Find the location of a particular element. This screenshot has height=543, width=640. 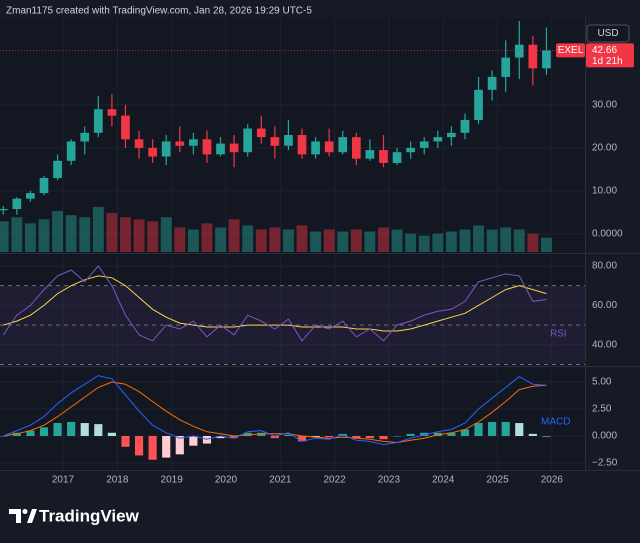

symbol-tag is located at coordinates (570, 50).